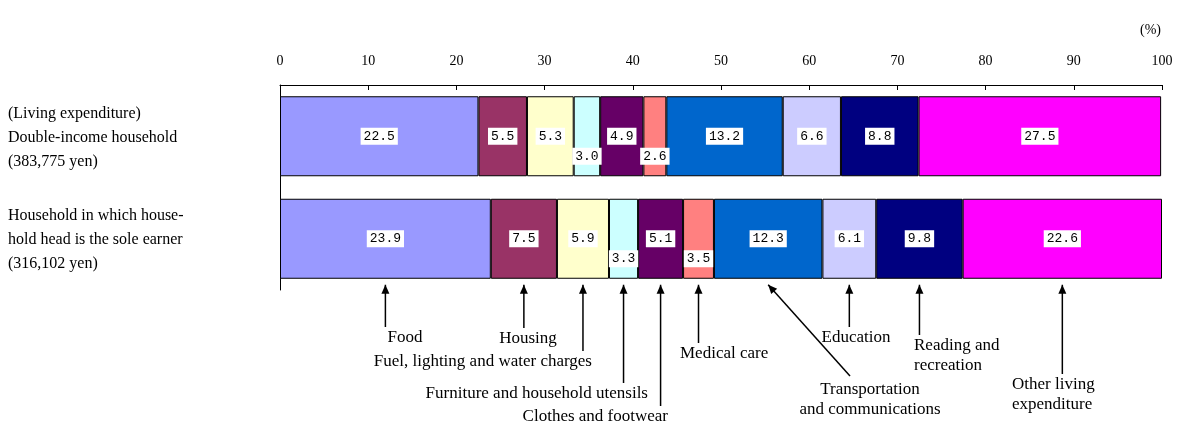 The height and width of the screenshot is (428, 1181). What do you see at coordinates (93, 136) in the screenshot?
I see `y-tick-label: (Living expenditure) Double-income household (383,775 yen)` at bounding box center [93, 136].